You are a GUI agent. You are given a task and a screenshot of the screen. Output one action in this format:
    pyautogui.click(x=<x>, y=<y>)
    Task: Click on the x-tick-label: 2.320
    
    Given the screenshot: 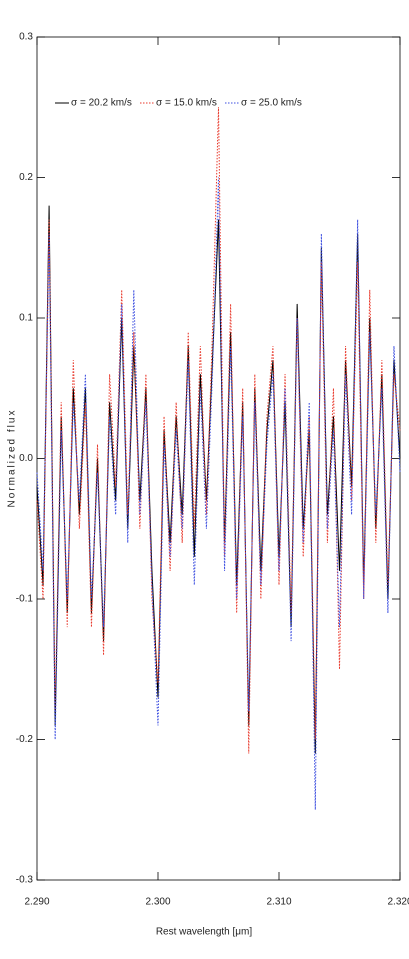 What is the action you would take?
    pyautogui.click(x=398, y=902)
    